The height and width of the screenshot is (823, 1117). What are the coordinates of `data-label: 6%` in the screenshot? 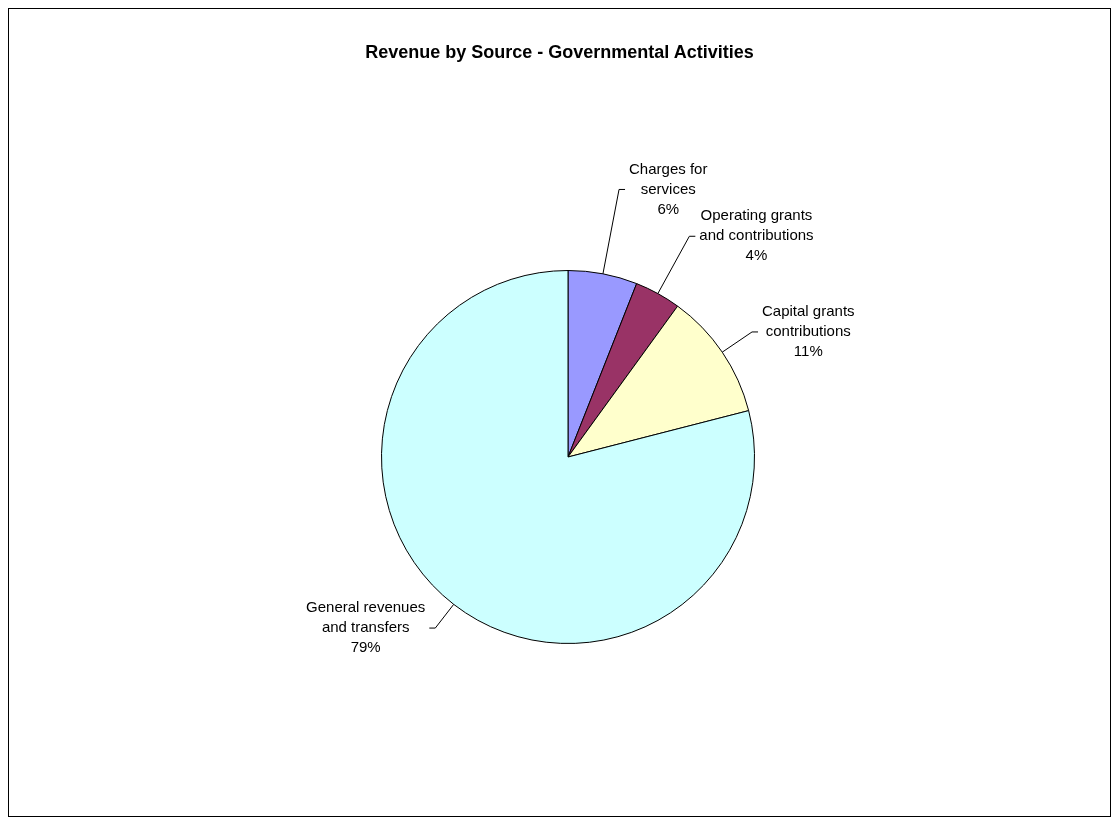 It's located at (668, 208).